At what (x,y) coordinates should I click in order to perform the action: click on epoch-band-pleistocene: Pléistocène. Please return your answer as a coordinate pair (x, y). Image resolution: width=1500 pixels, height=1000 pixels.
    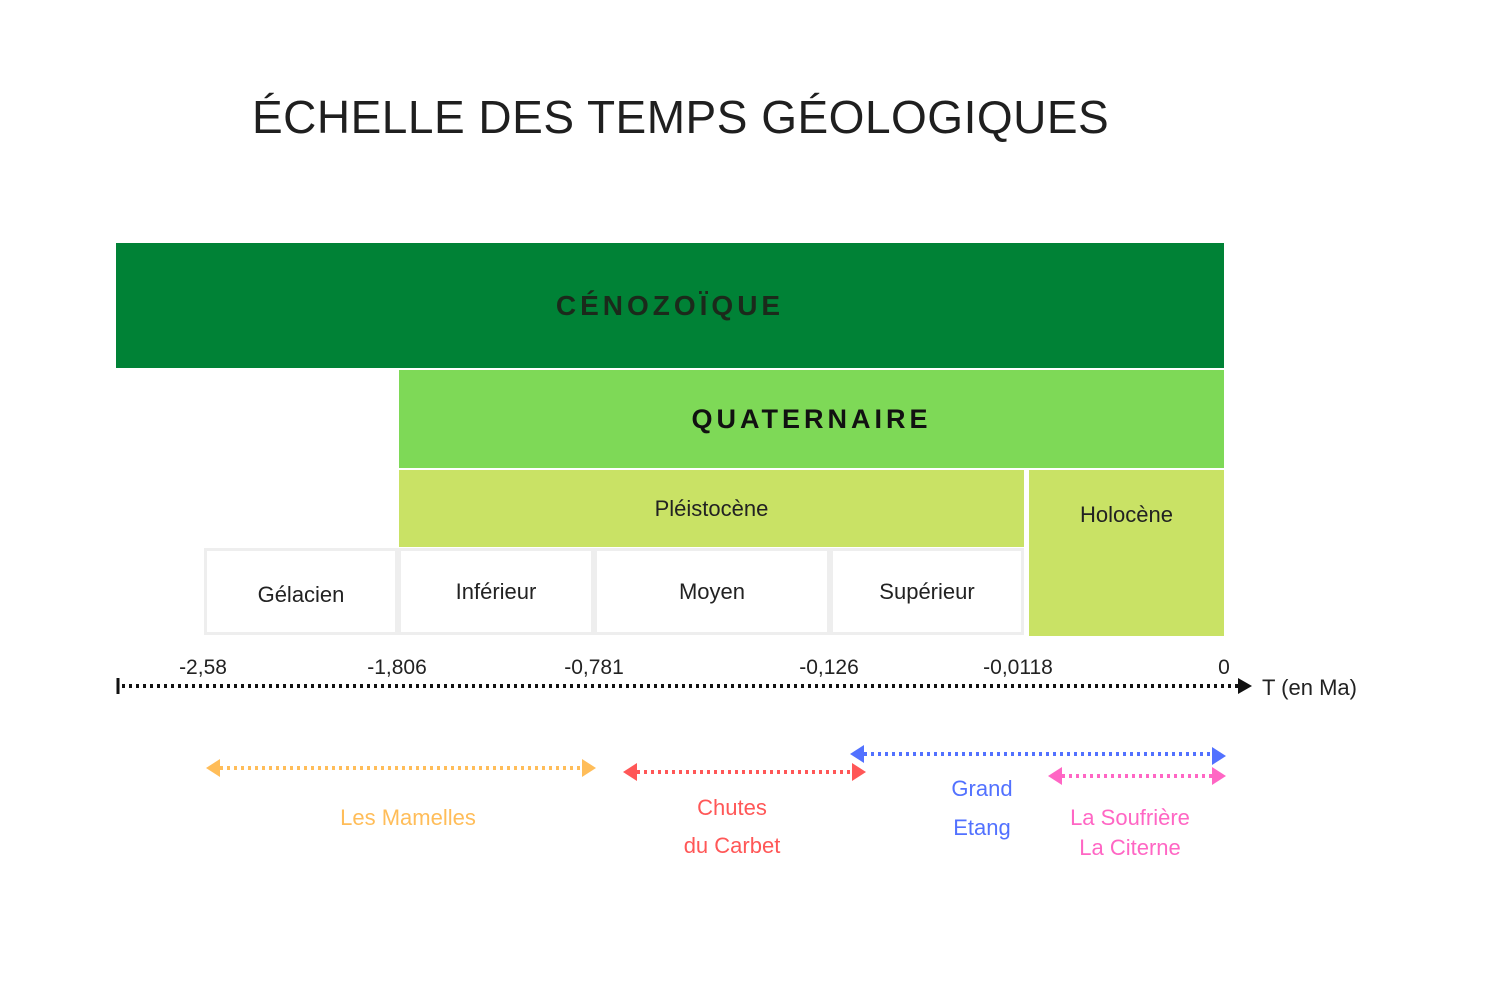
    Looking at the image, I should click on (711, 508).